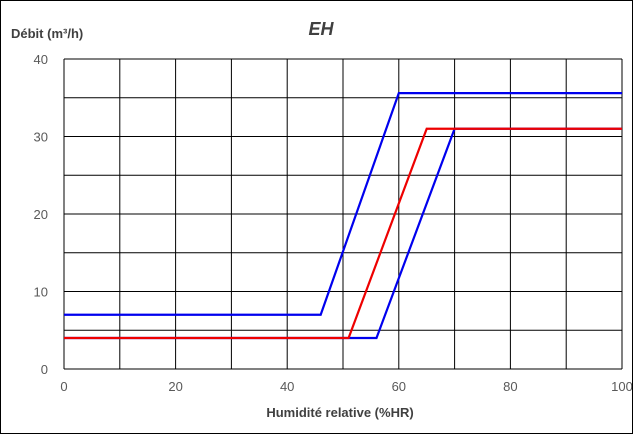 The image size is (633, 438). Describe the element at coordinates (41, 137) in the screenshot. I see `y-tick-label: 30` at that location.